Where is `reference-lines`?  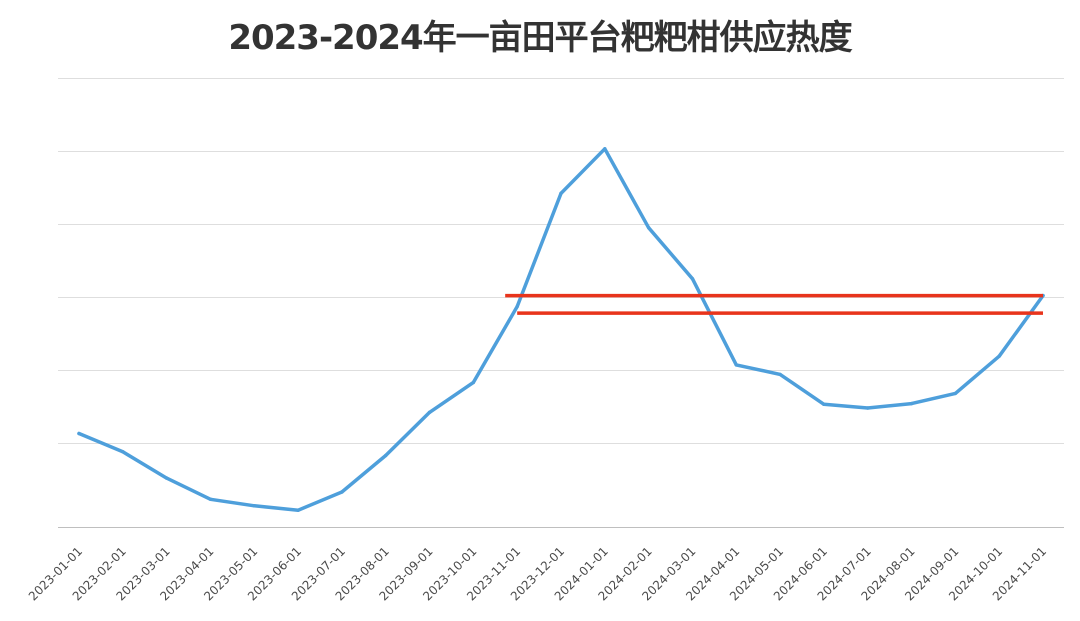
reference-lines is located at coordinates (774, 304).